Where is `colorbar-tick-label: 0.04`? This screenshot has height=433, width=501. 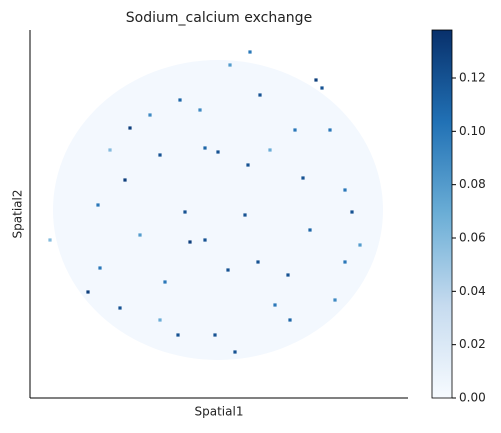
colorbar-tick-label: 0.04 is located at coordinates (472, 291).